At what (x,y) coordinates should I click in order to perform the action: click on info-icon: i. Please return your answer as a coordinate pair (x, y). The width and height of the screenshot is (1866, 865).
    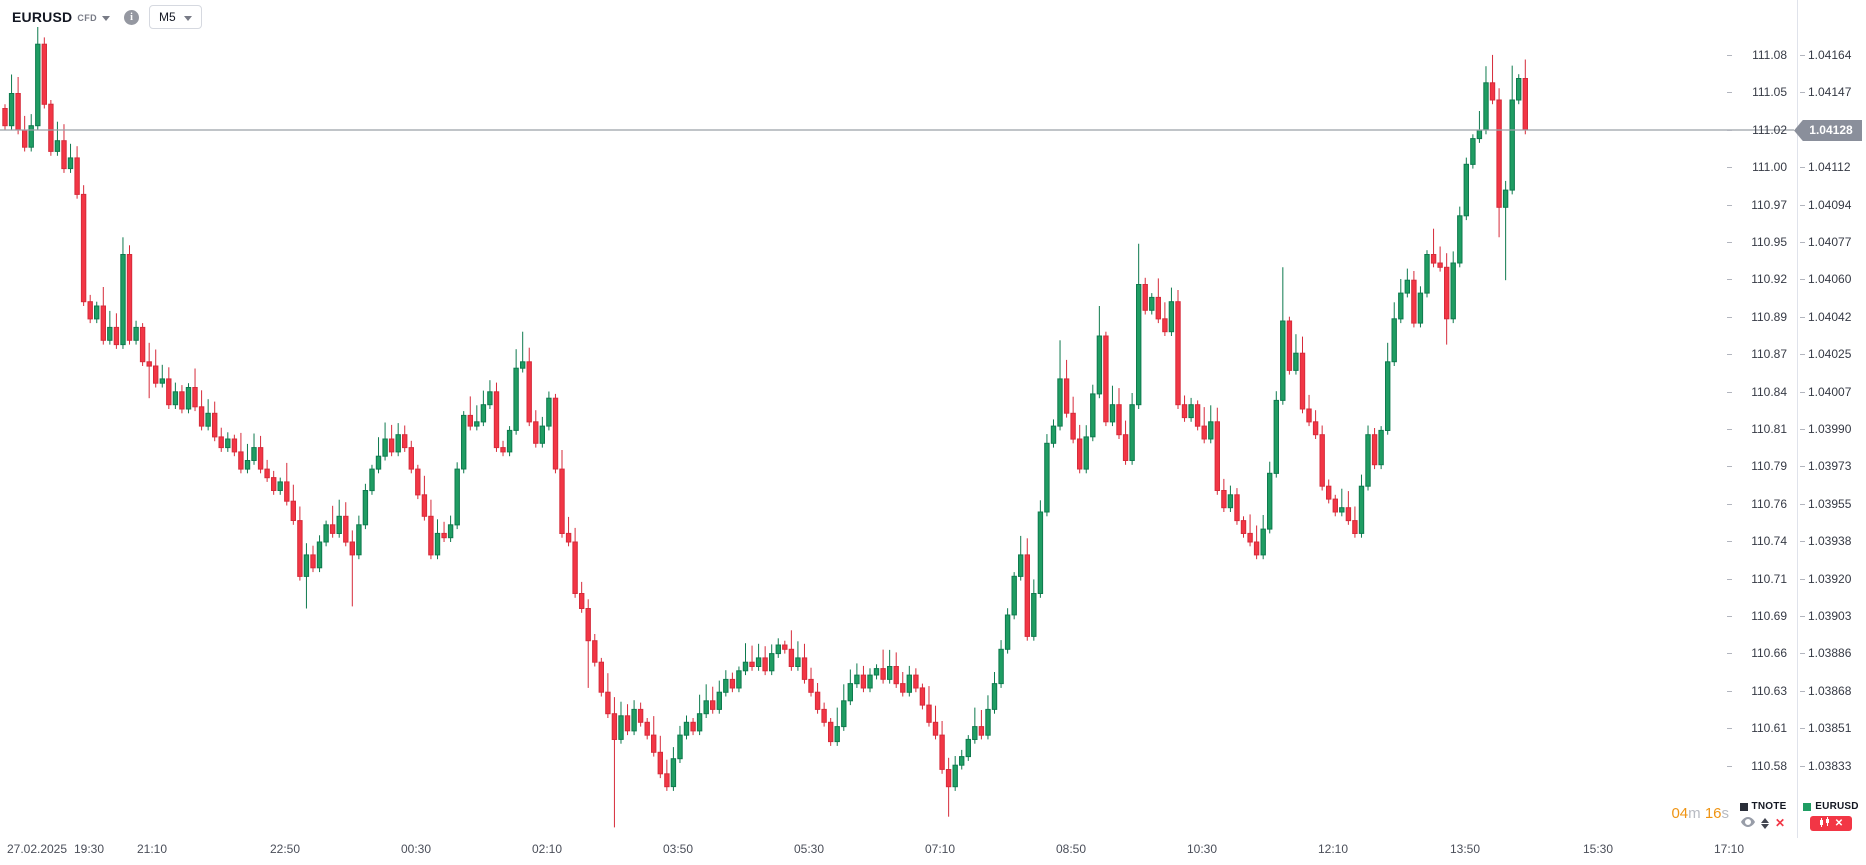
    Looking at the image, I should click on (132, 17).